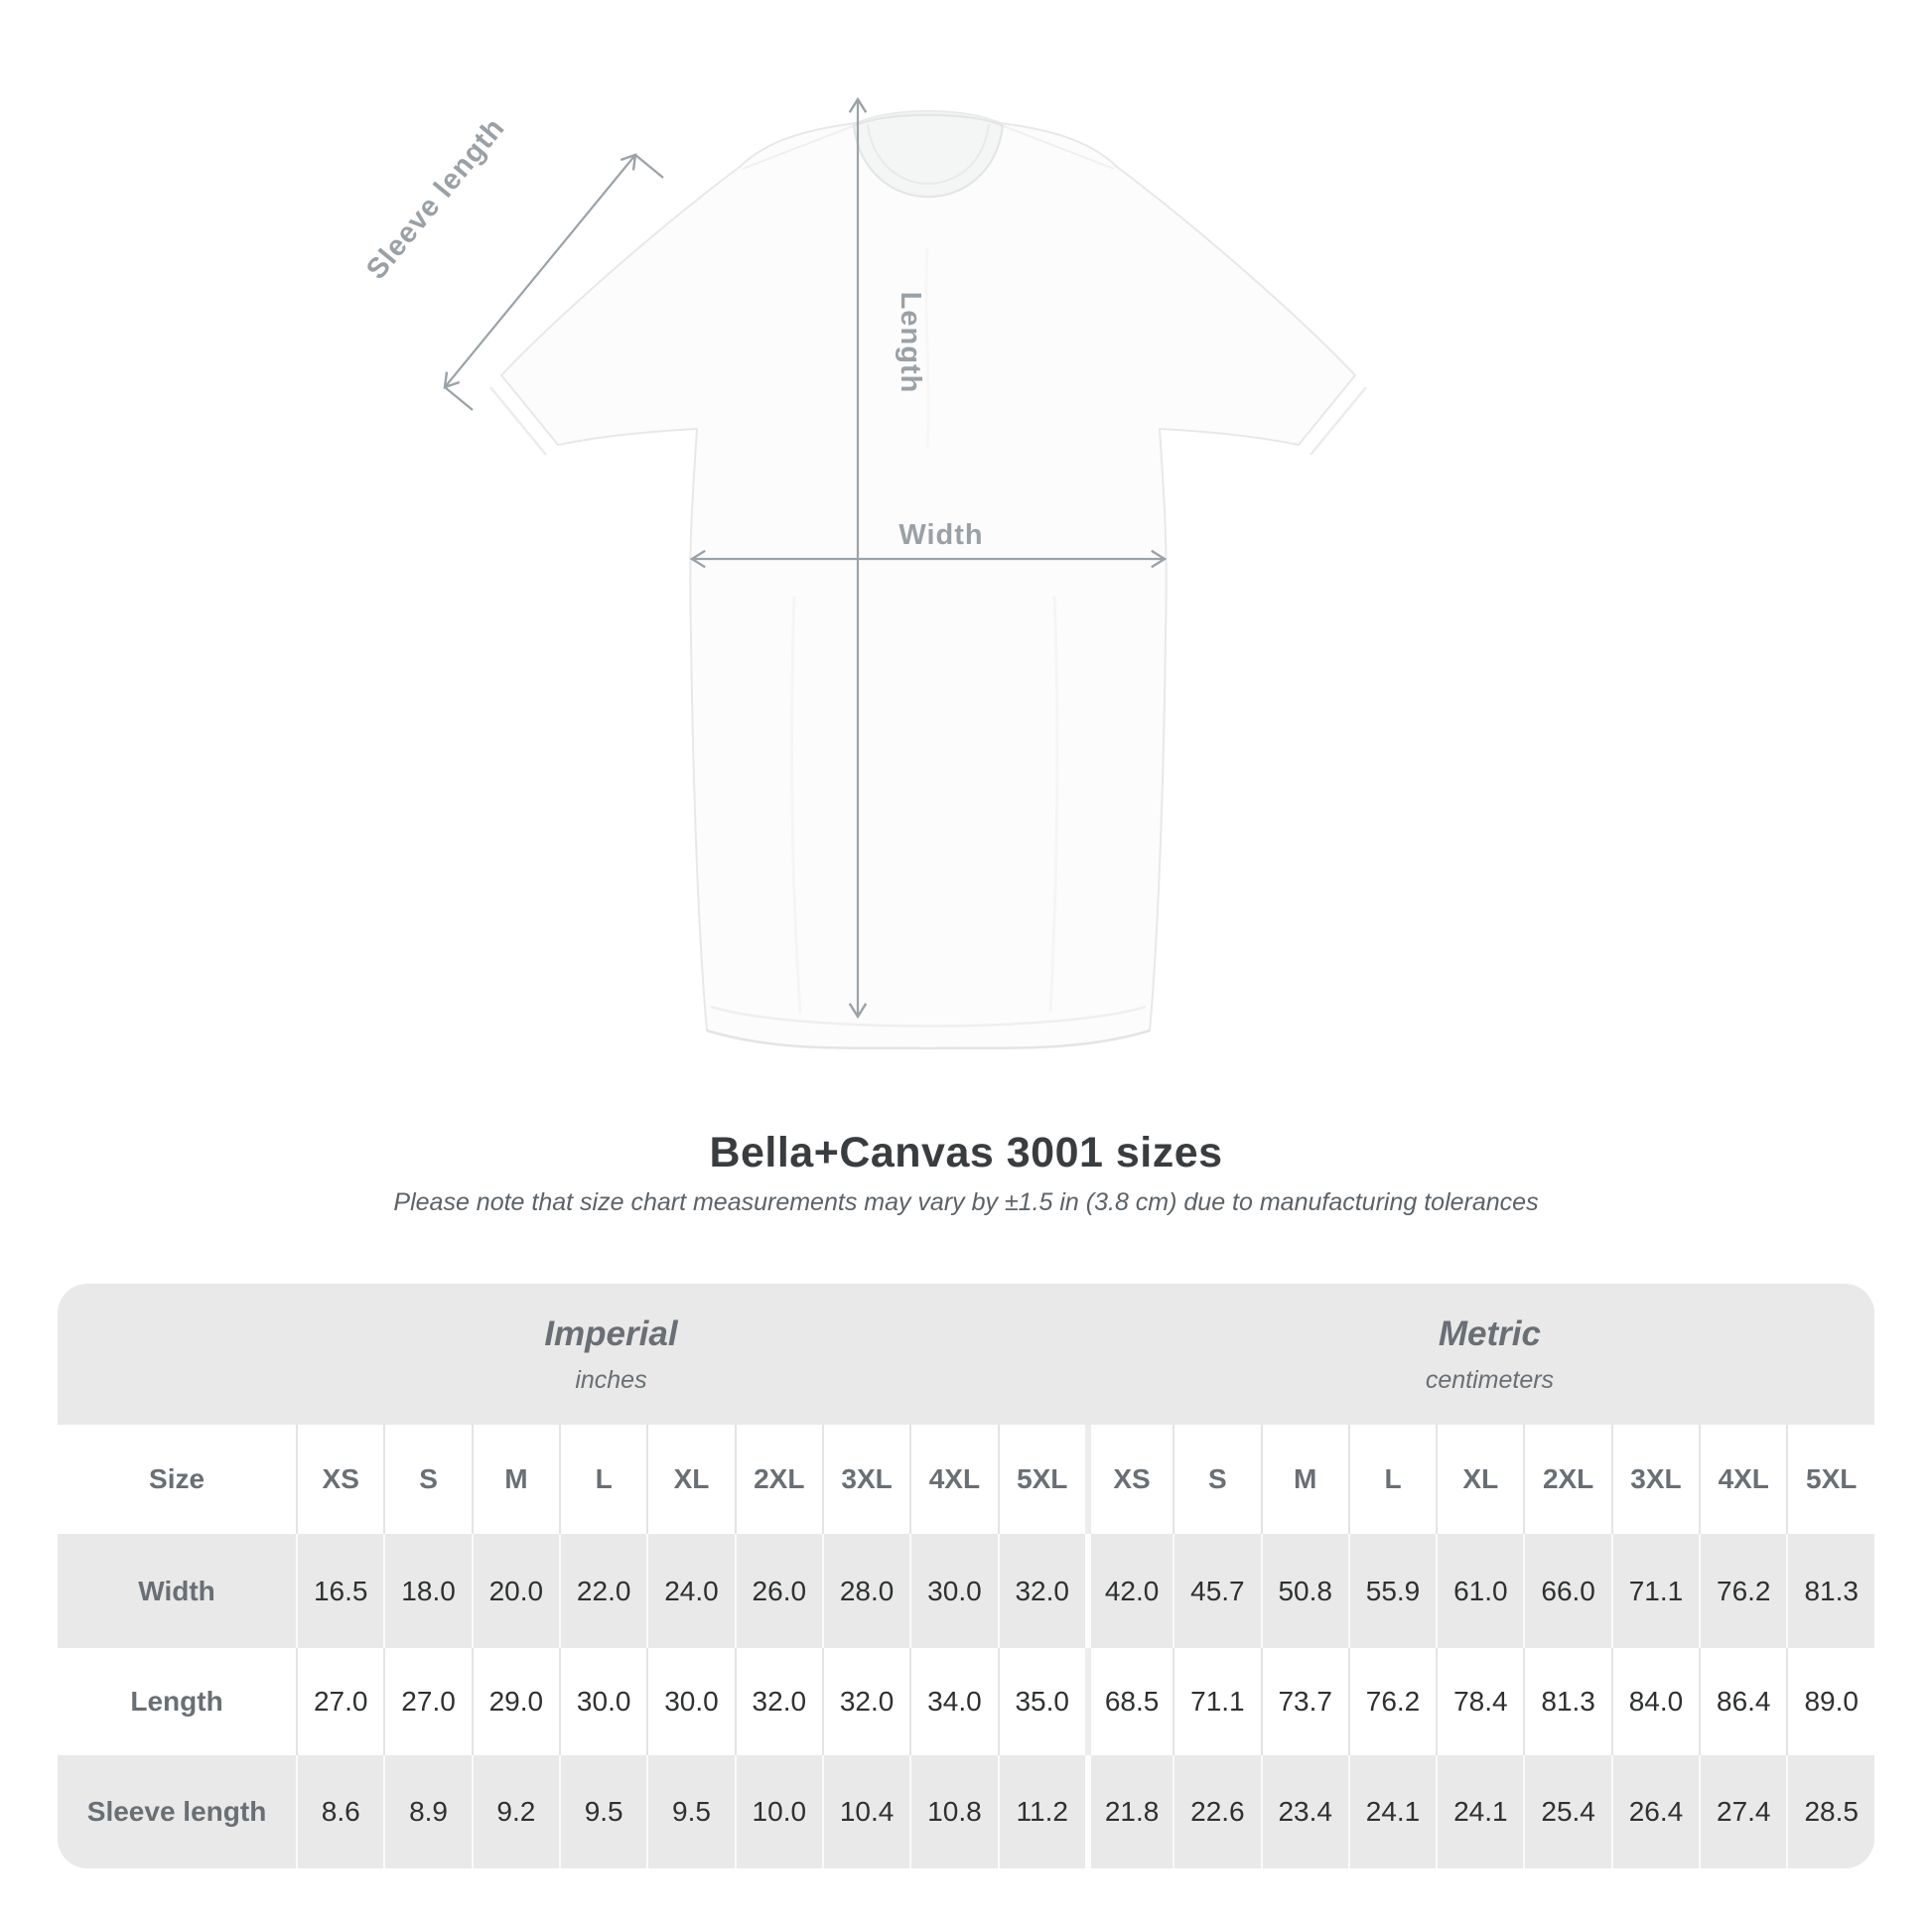  I want to click on width-label: Width, so click(941, 535).